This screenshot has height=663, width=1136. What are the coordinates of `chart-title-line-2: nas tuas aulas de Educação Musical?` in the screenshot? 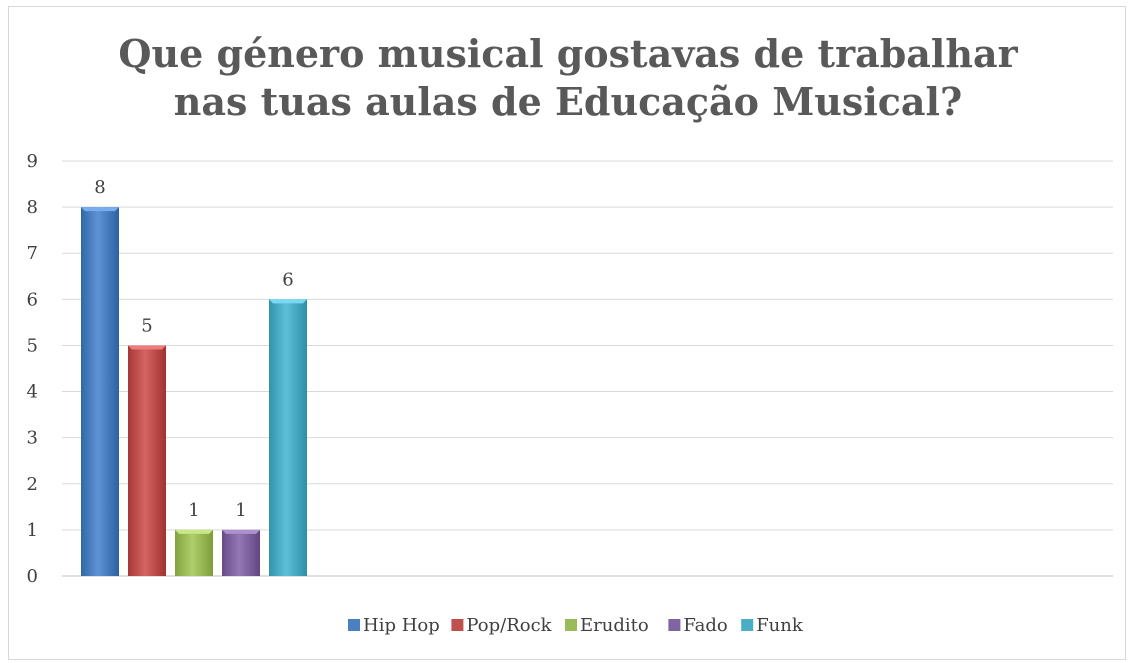 It's located at (568, 101).